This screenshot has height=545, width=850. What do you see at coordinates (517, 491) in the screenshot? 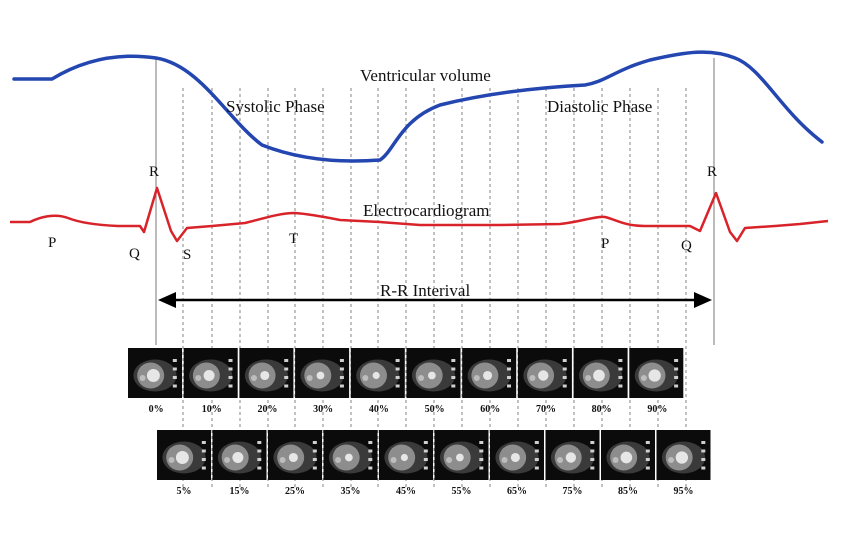
I see `phase-percent-label: 65%` at bounding box center [517, 491].